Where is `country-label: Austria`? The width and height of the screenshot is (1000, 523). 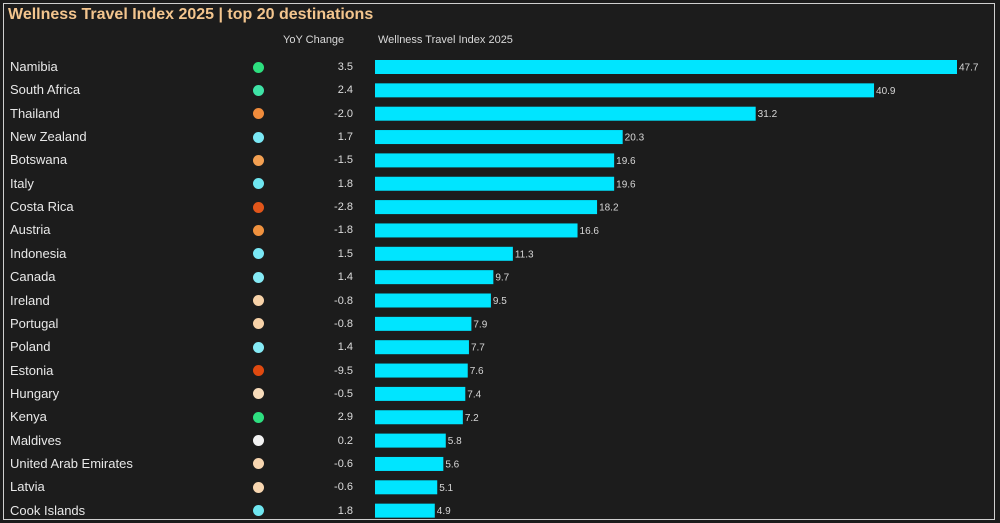
country-label: Austria is located at coordinates (30, 230).